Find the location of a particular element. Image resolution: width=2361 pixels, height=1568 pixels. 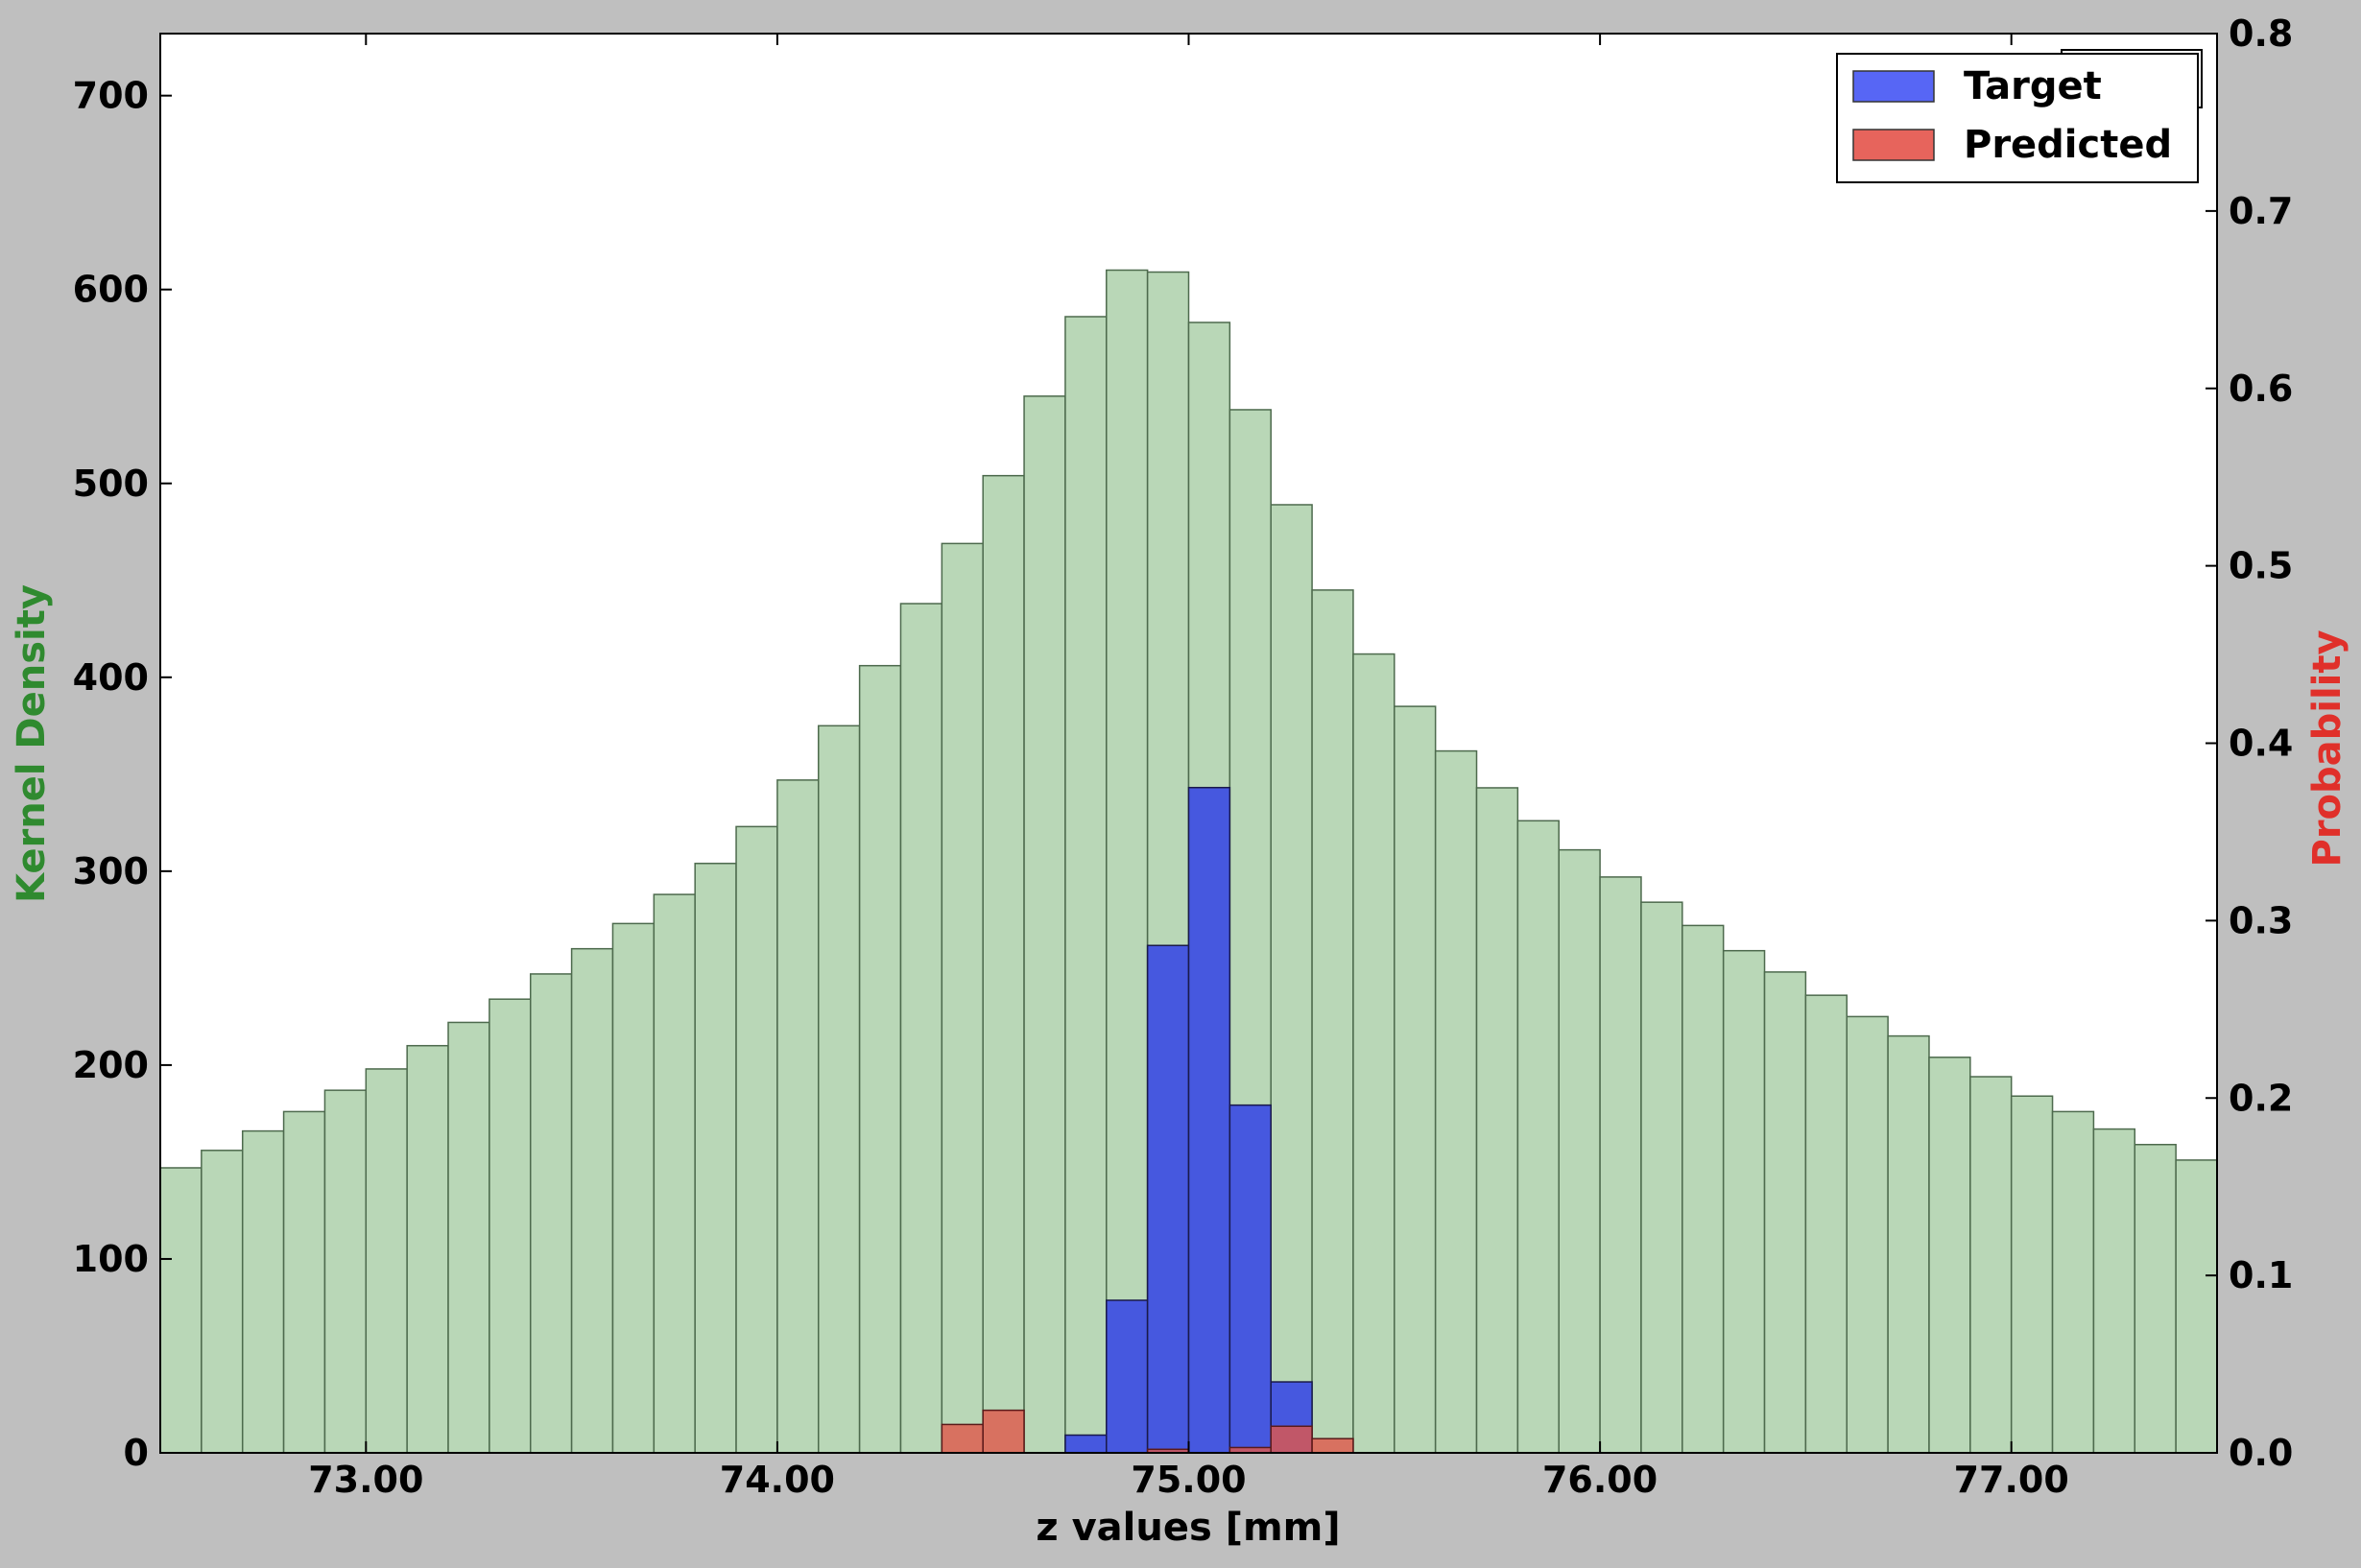

right-tick-label: 0.3 is located at coordinates (2261, 920).